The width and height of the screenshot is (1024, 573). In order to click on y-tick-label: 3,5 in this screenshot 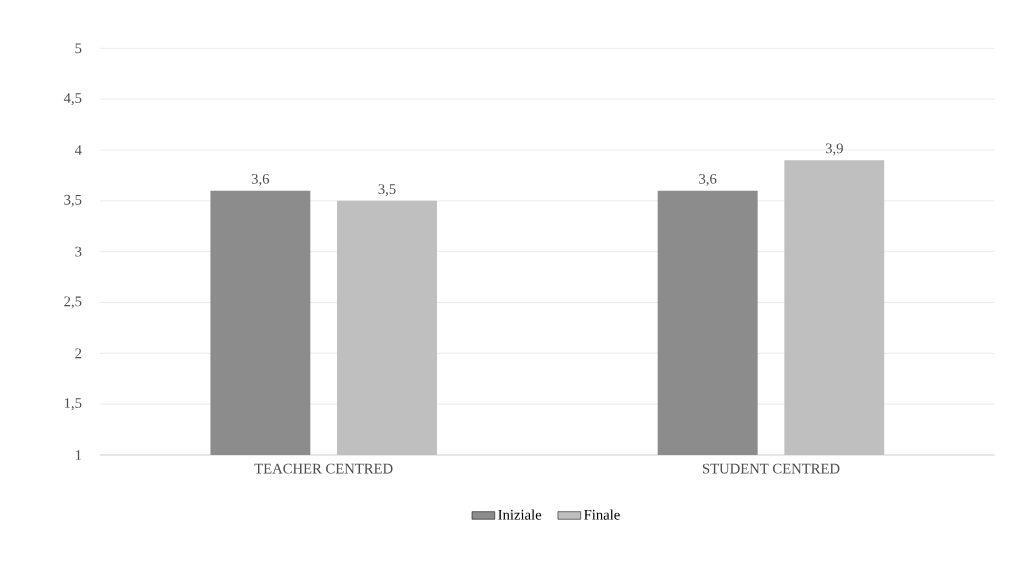, I will do `click(73, 200)`.